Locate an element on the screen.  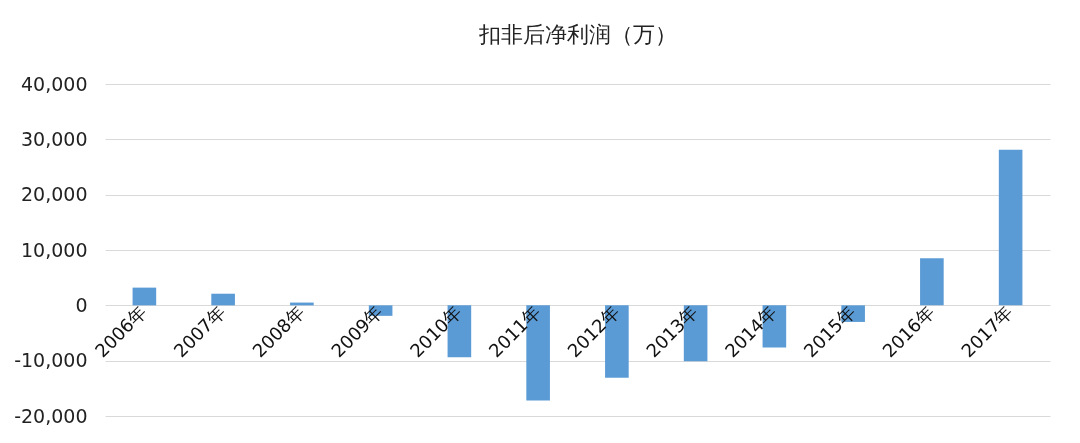
y-tick-label: 40,000 is located at coordinates (54, 83).